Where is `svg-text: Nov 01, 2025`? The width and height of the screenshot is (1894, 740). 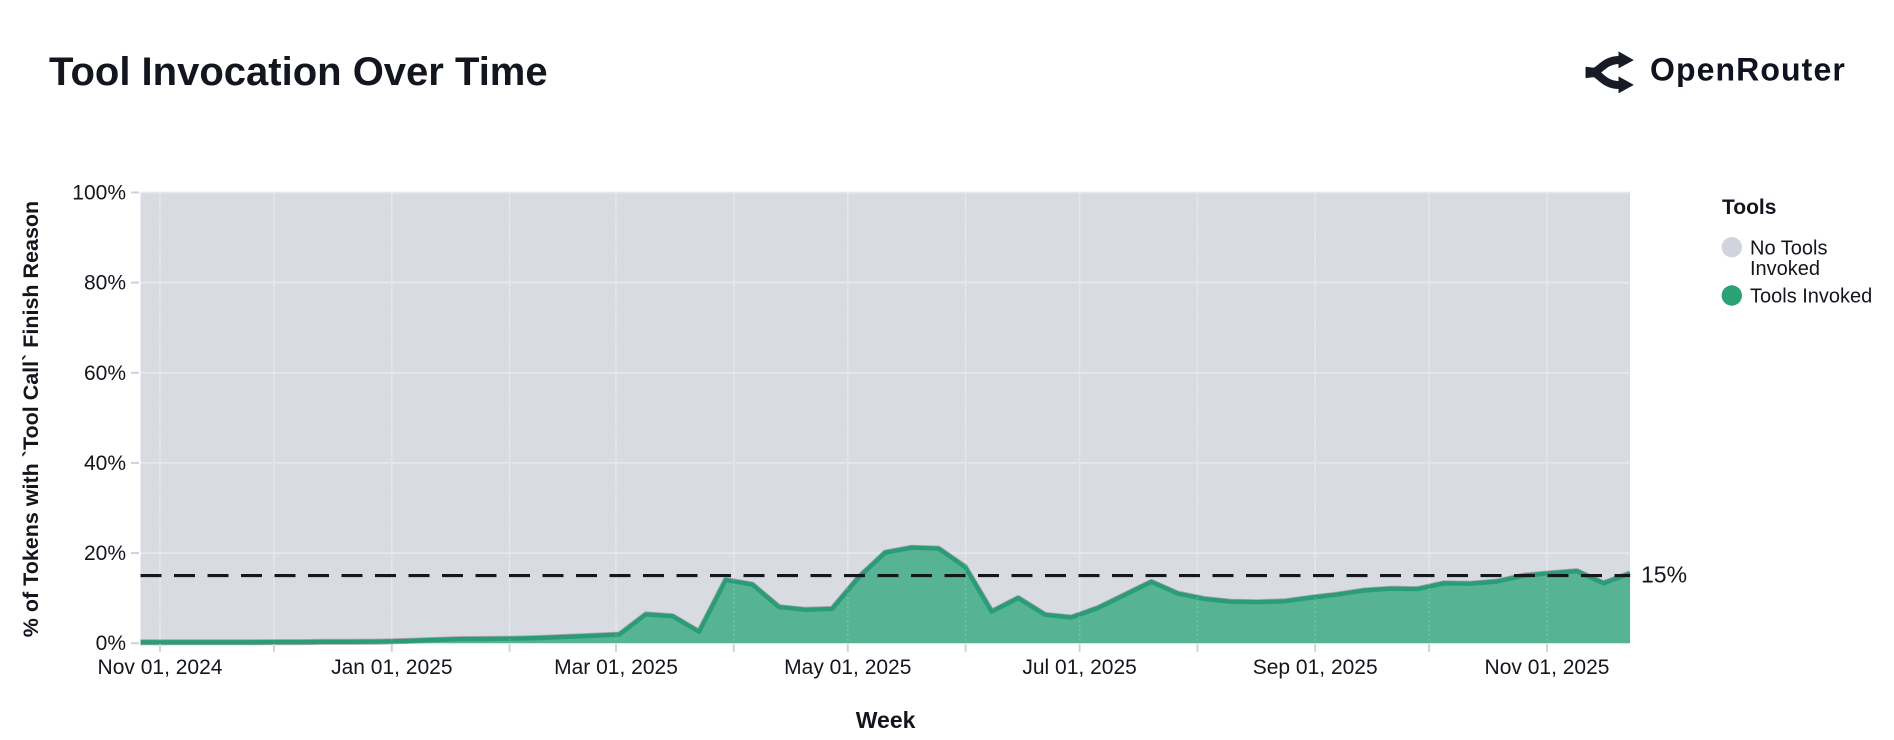
svg-text: Nov 01, 2025 is located at coordinates (1547, 667).